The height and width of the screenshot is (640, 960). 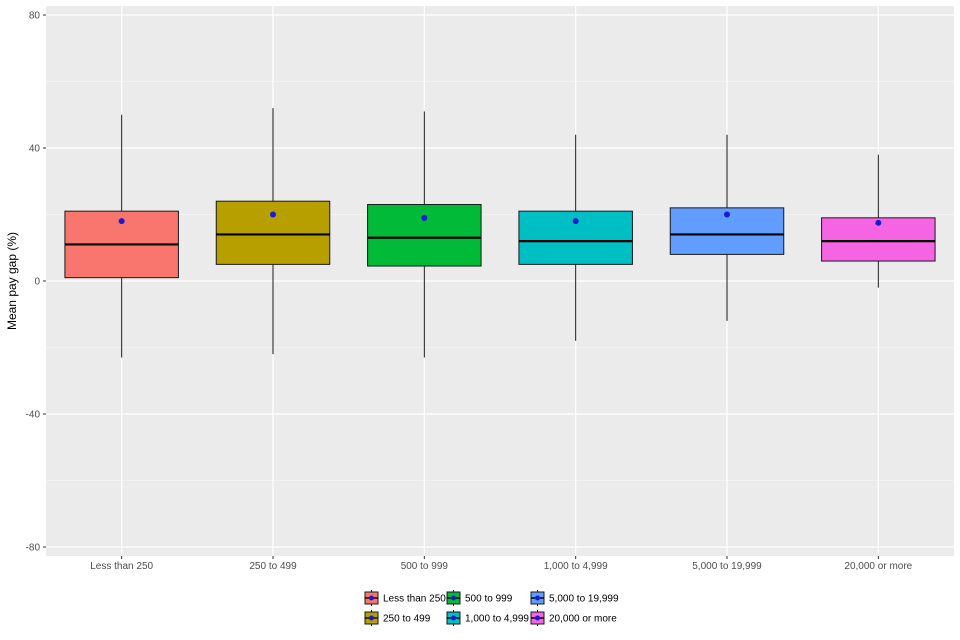 I want to click on legend-label: 20,000 or more, so click(x=583, y=619).